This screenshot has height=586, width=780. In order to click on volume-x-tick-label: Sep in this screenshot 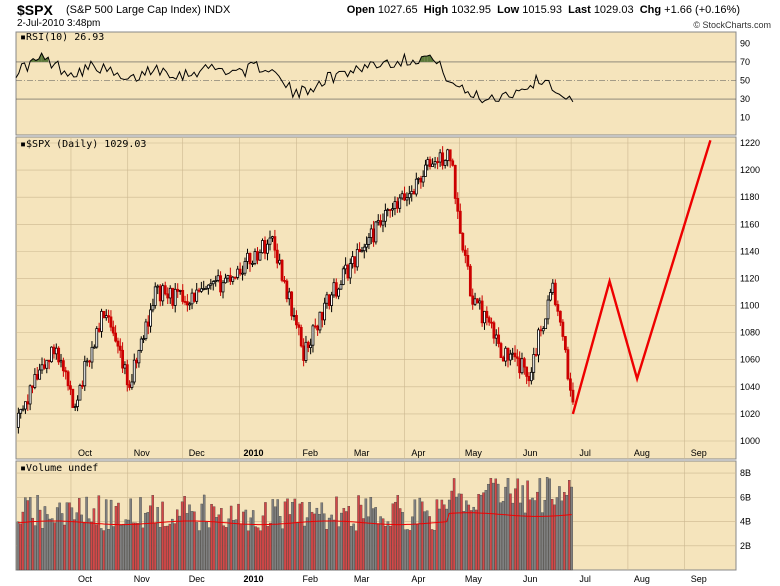, I will do `click(699, 579)`.